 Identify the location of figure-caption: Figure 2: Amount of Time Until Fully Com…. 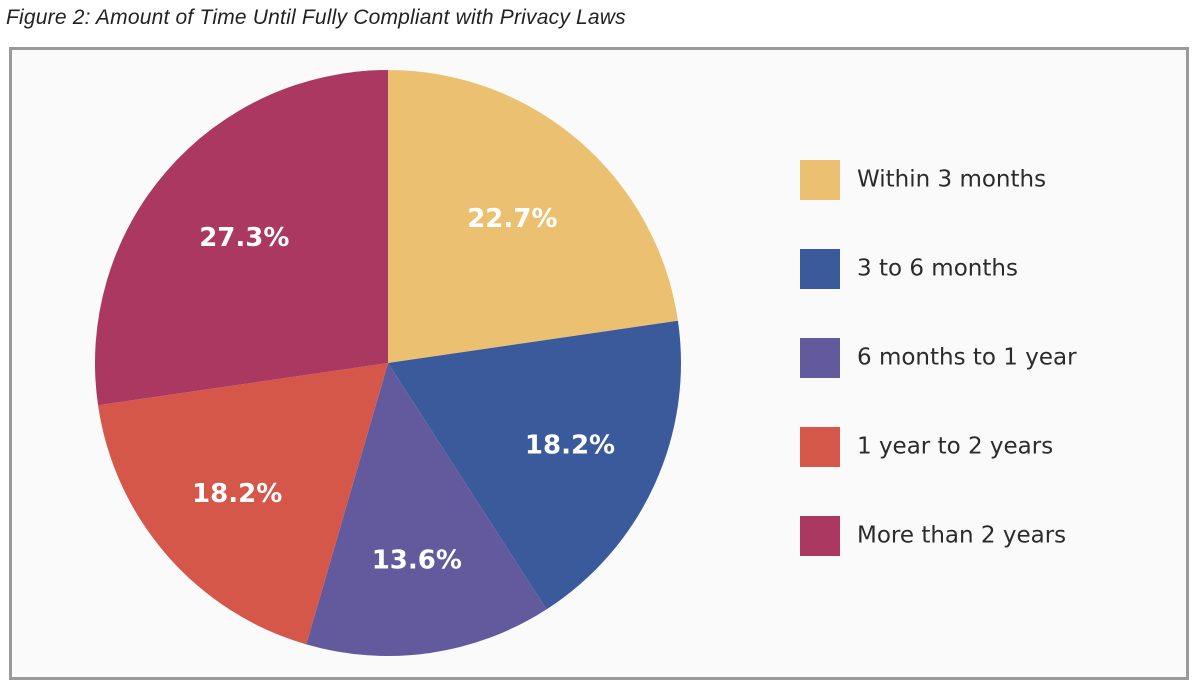
(316, 17).